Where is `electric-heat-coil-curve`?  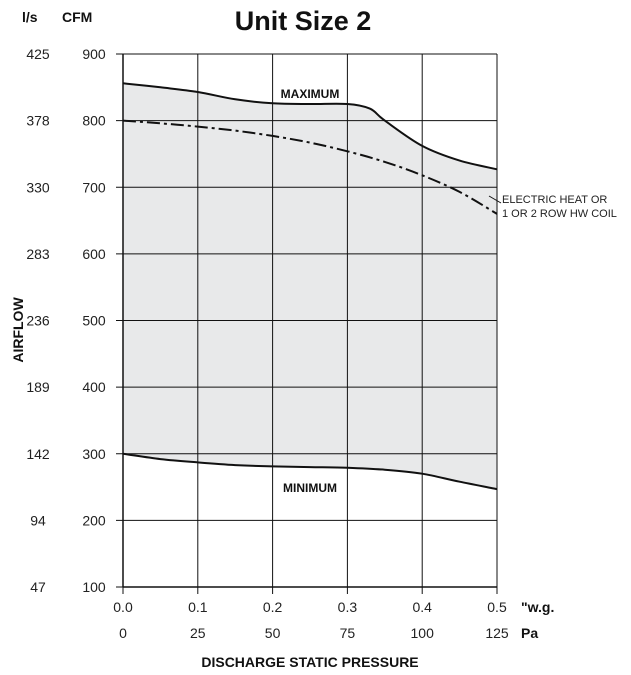 electric-heat-coil-curve is located at coordinates (310, 167).